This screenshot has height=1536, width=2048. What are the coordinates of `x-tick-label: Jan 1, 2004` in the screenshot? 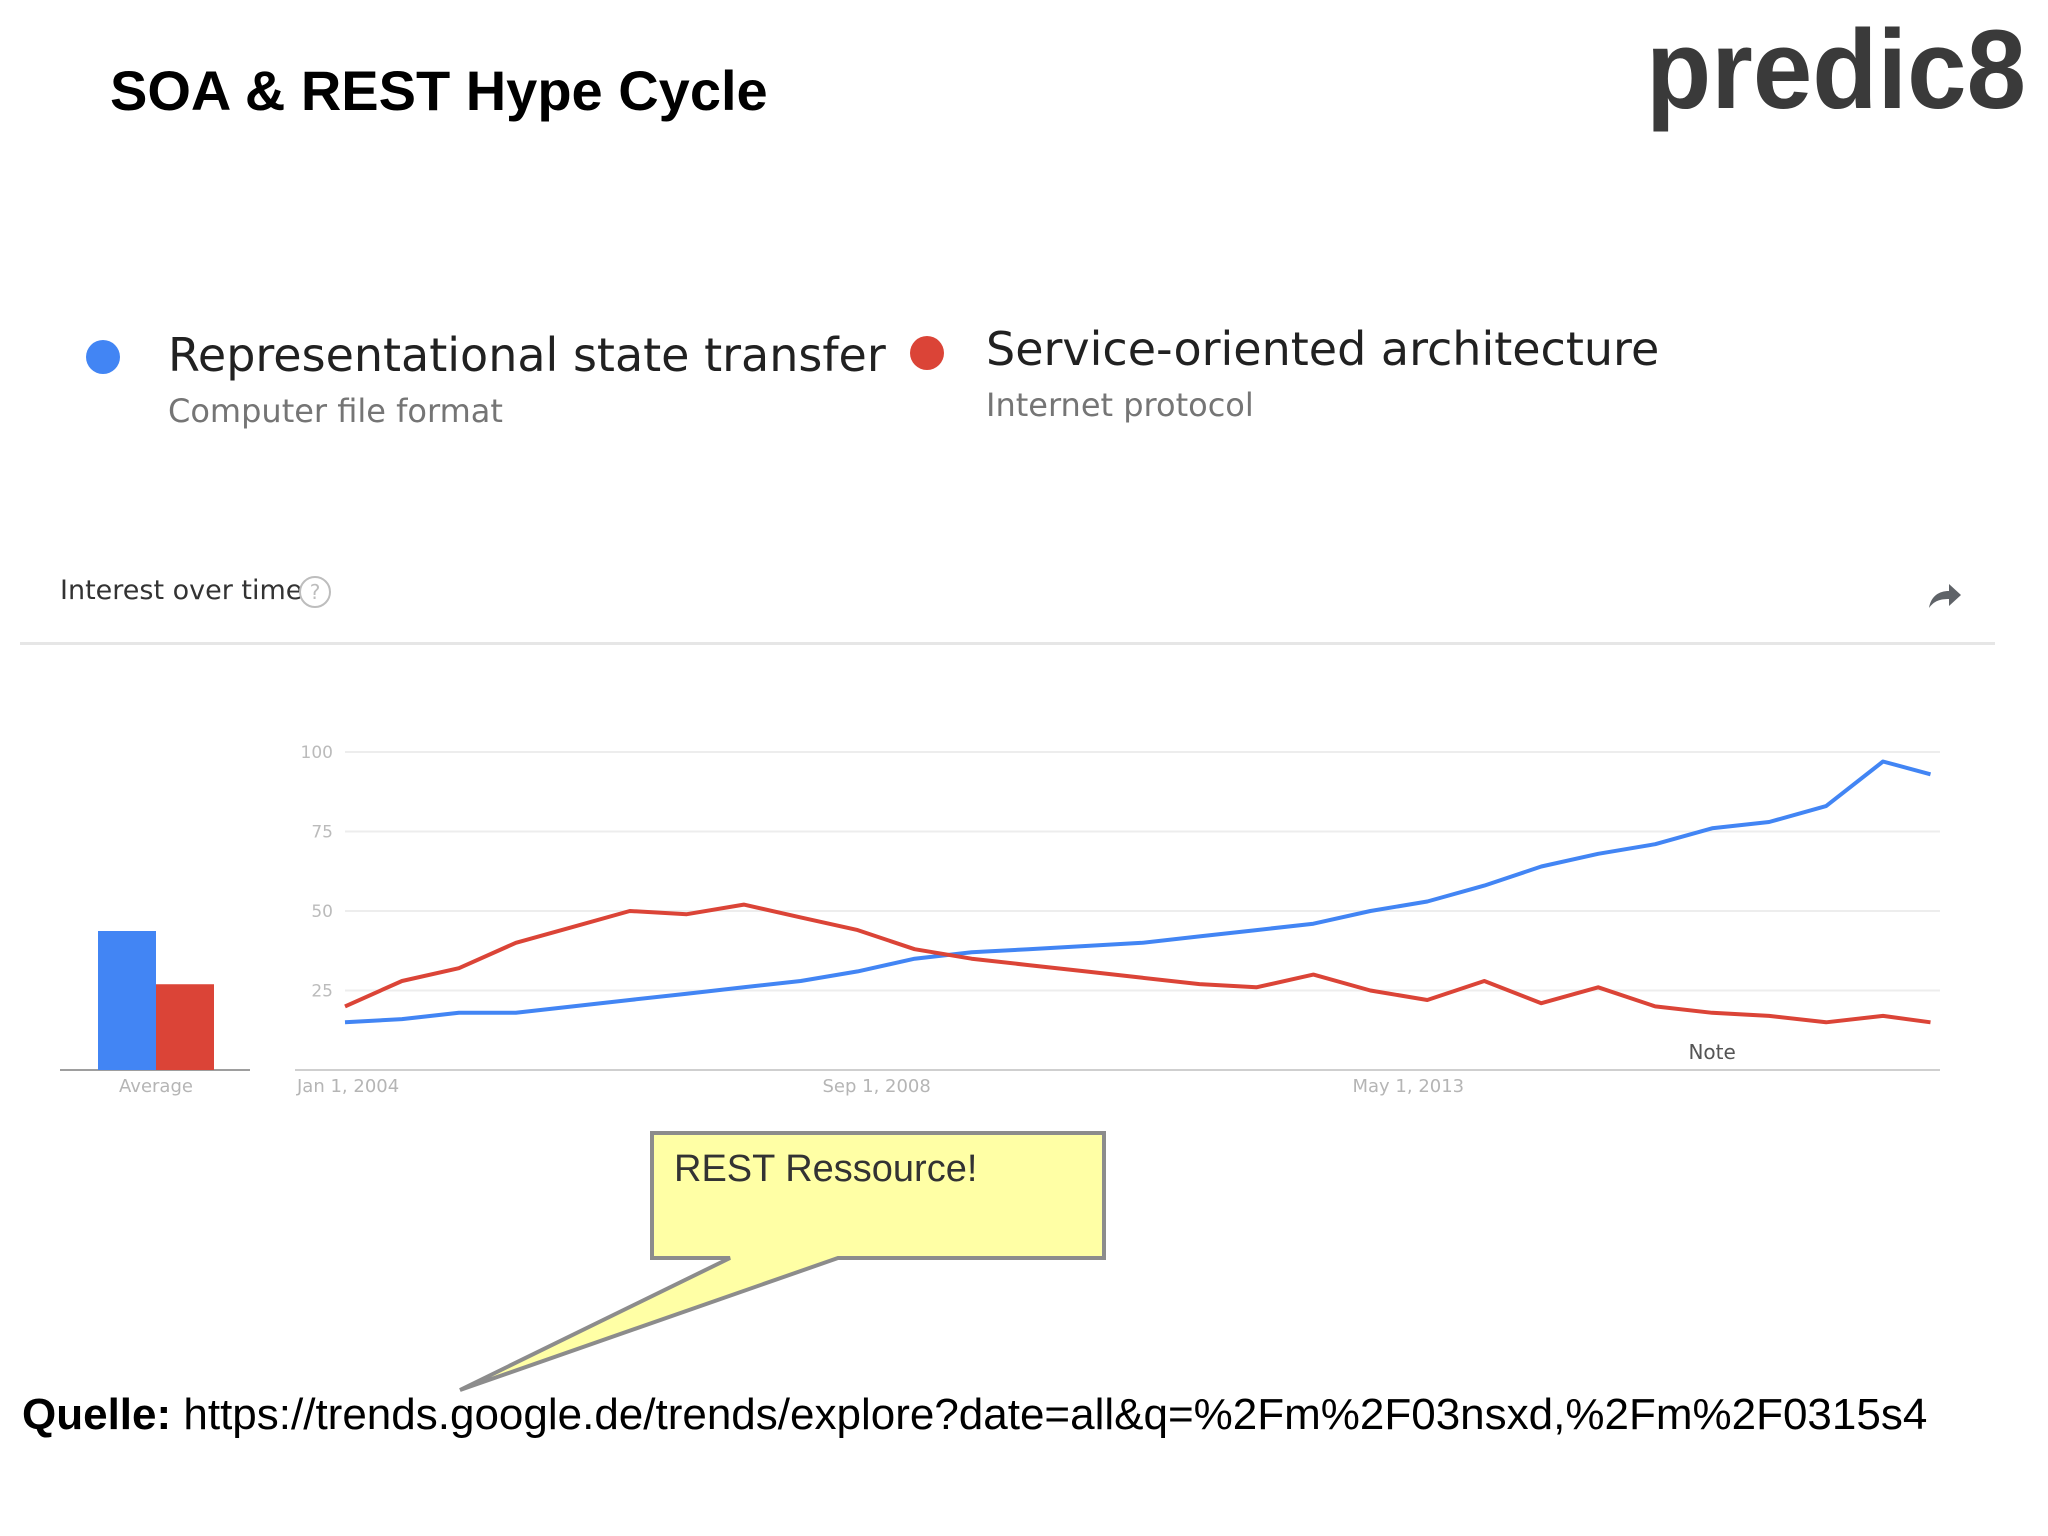 It's located at (347, 1086).